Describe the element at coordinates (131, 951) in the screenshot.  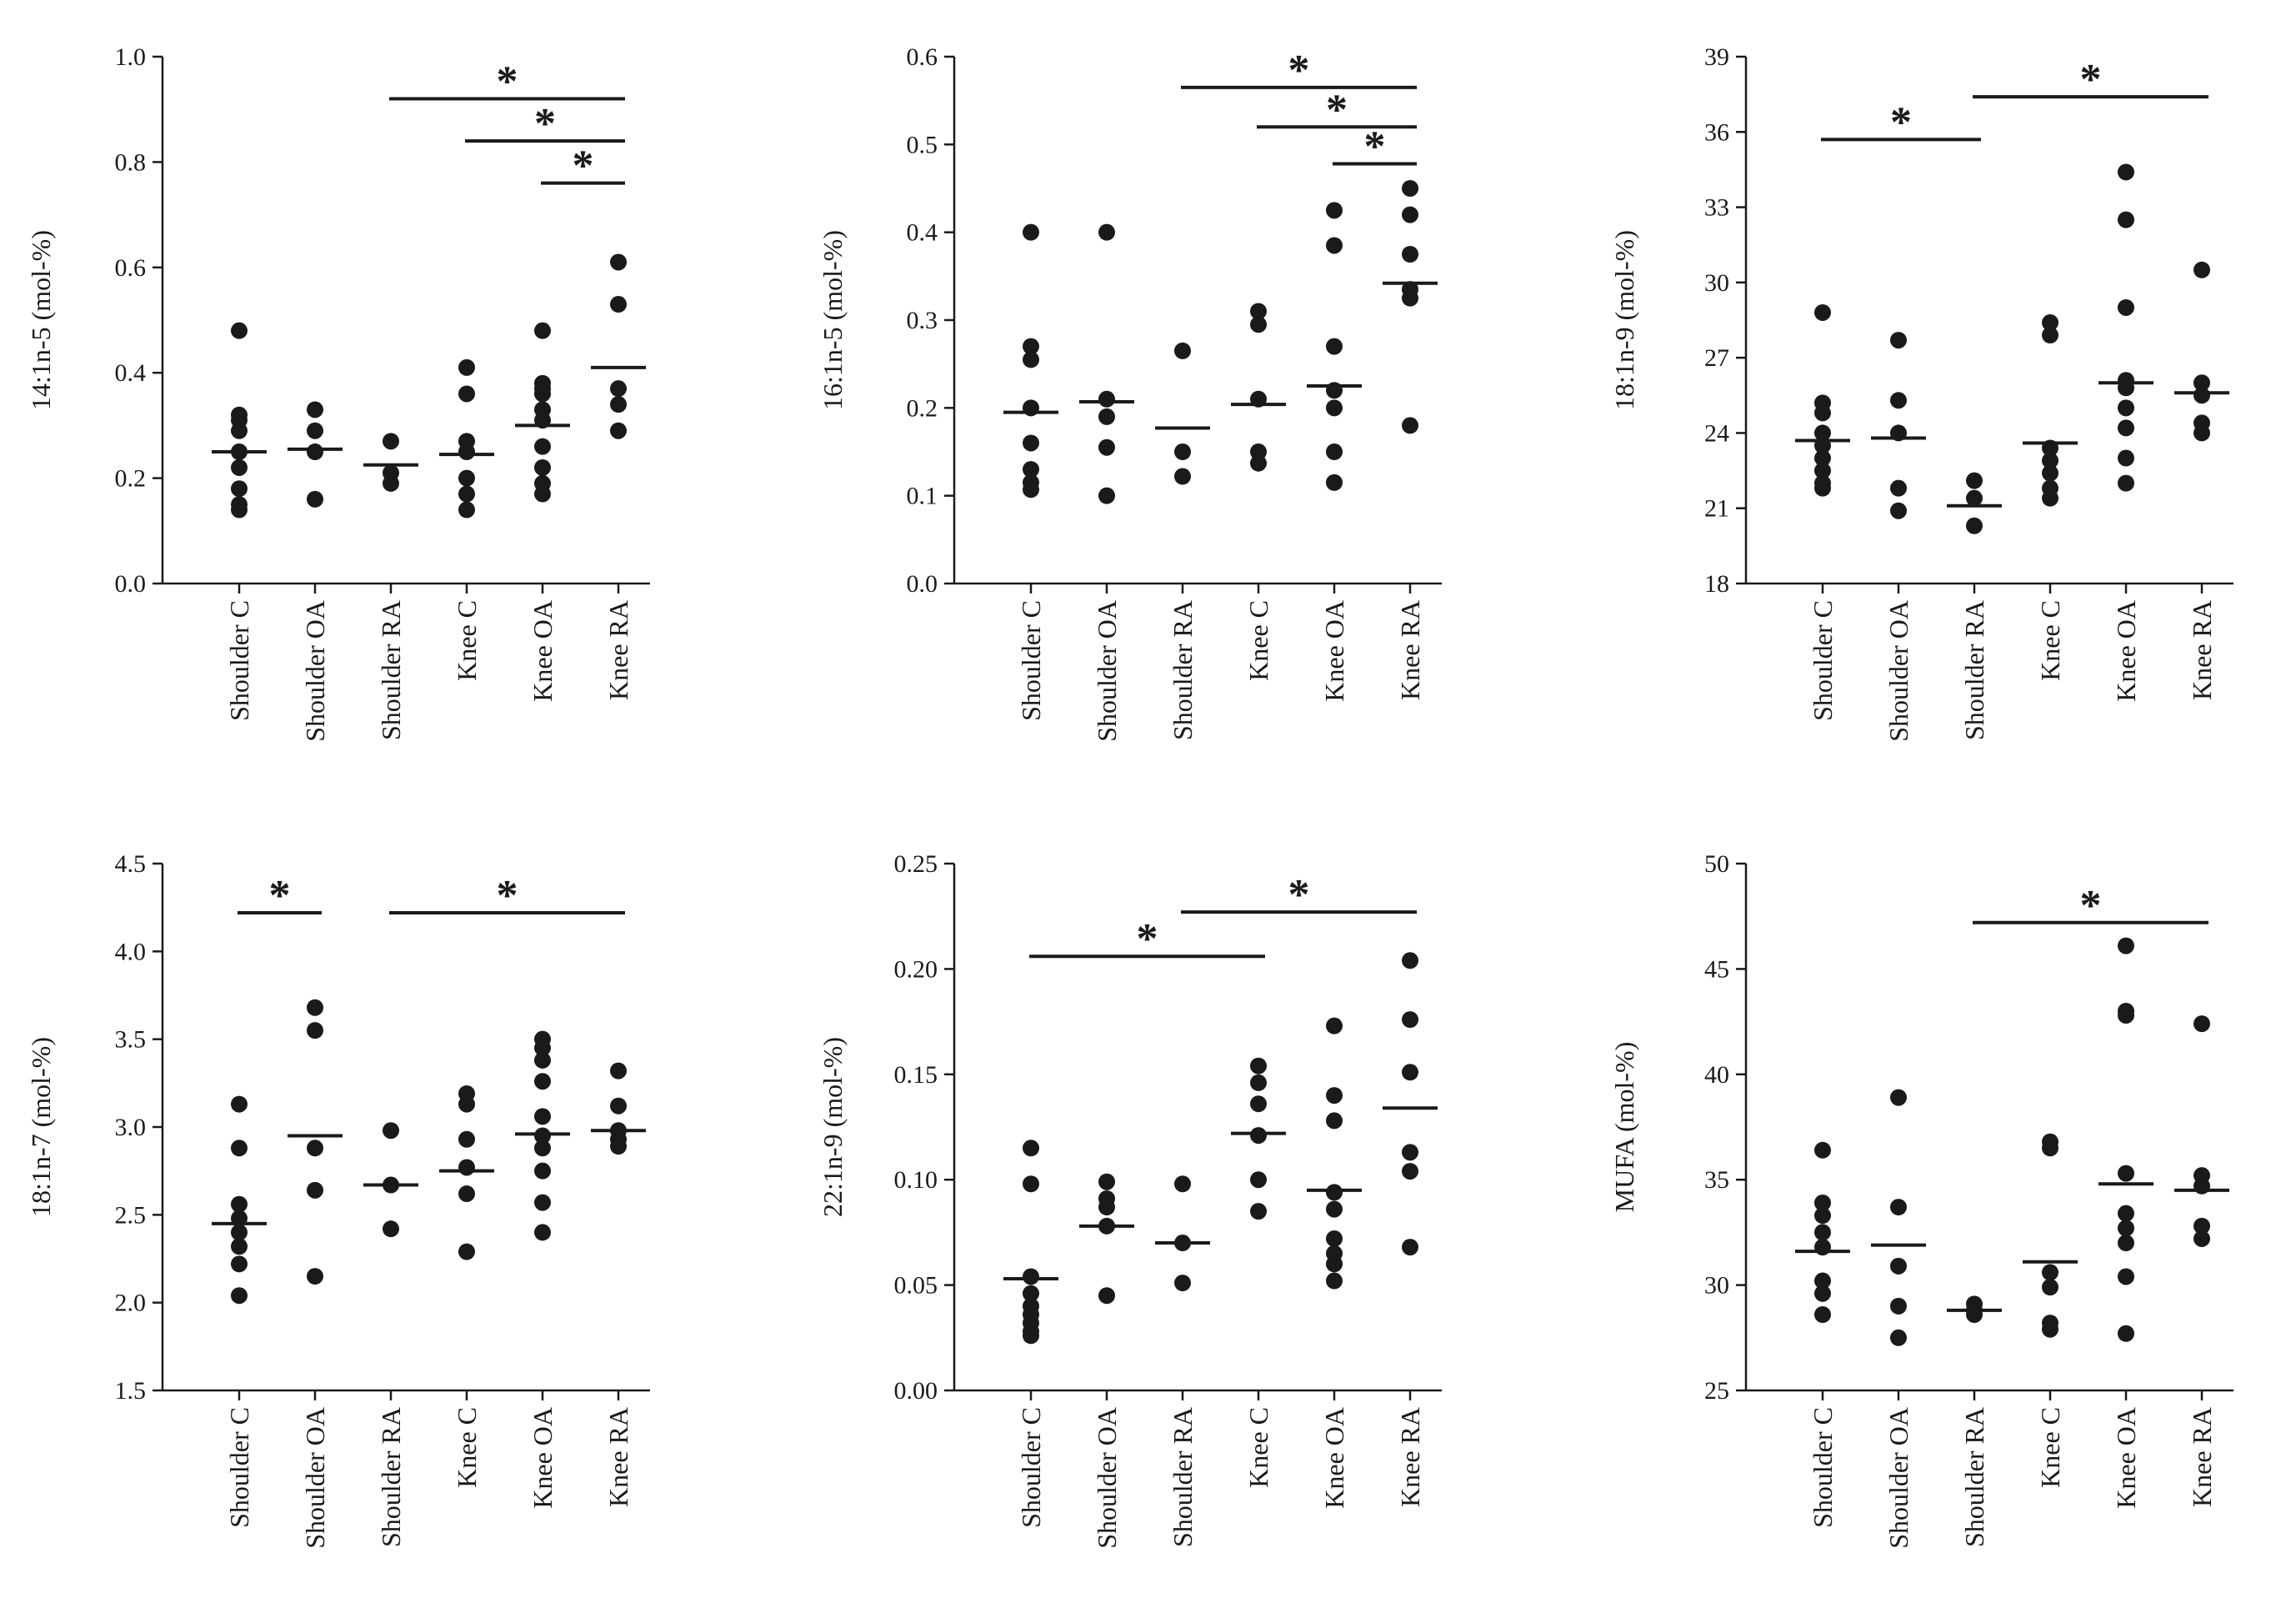
I see `y-tick-label: 4.0` at that location.